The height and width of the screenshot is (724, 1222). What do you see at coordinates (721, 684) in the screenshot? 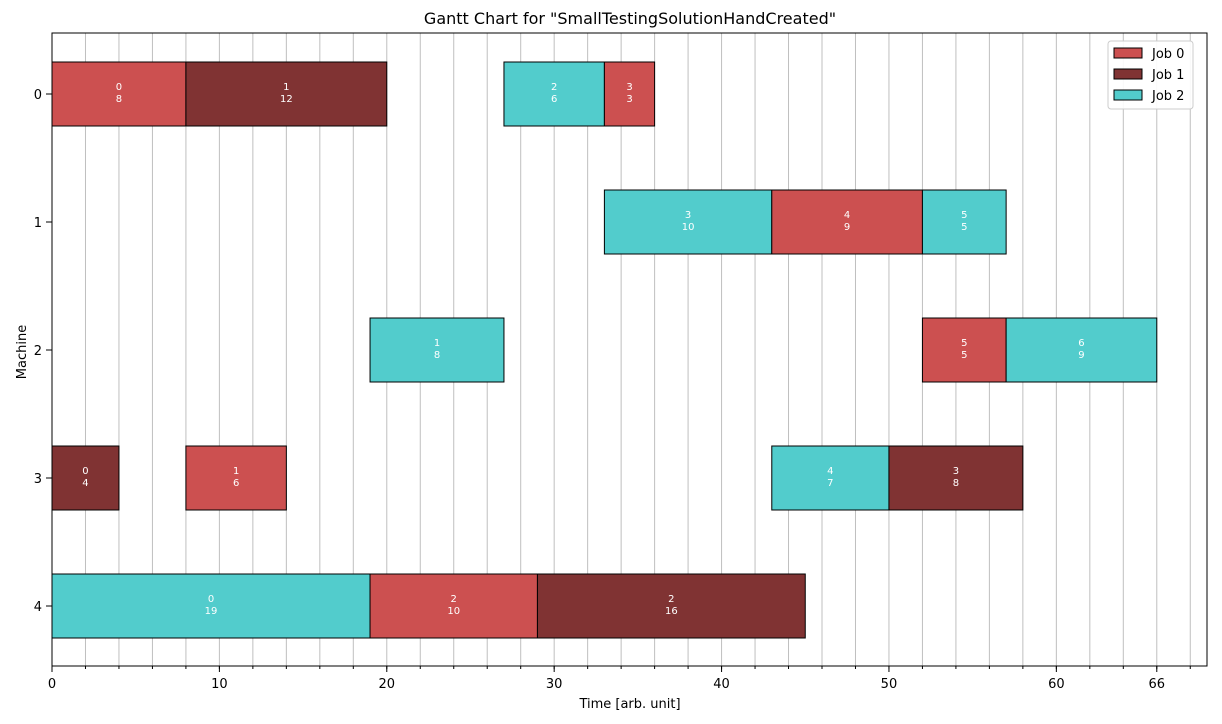
I see `x-tick-label: 40` at bounding box center [721, 684].